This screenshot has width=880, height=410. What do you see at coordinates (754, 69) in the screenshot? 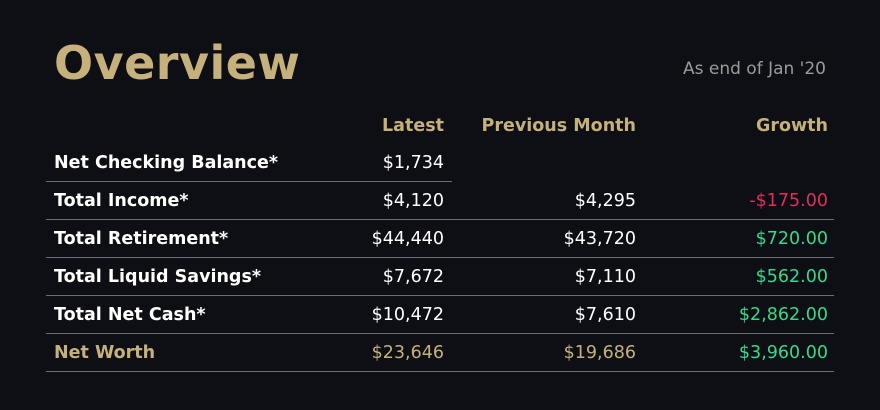
I see `as-of-date: As end of Jan '20` at bounding box center [754, 69].